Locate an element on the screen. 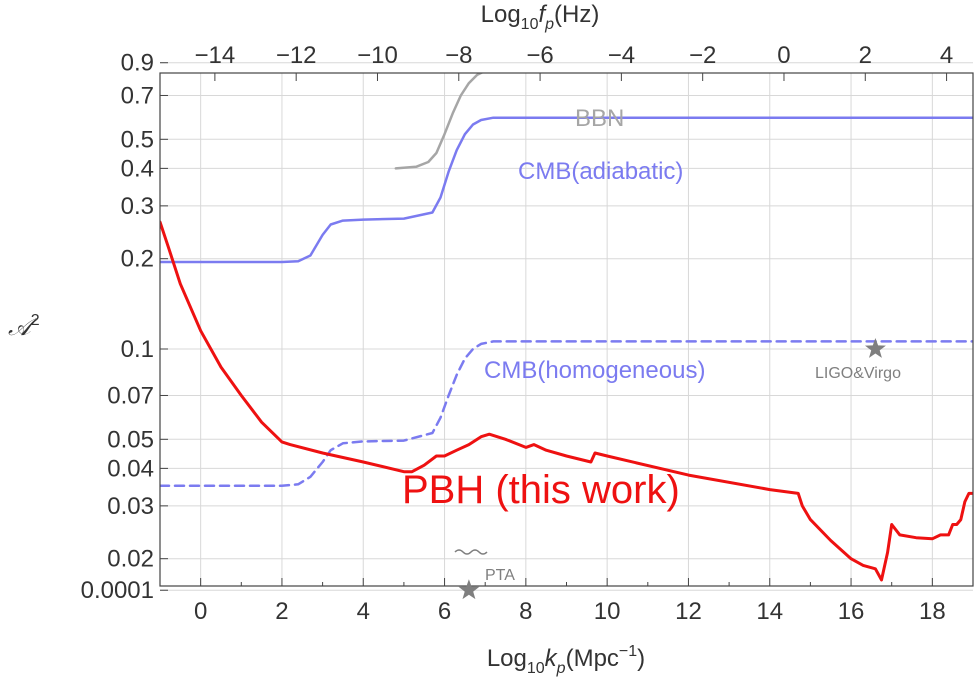  label-bbn: BBN is located at coordinates (599, 118).